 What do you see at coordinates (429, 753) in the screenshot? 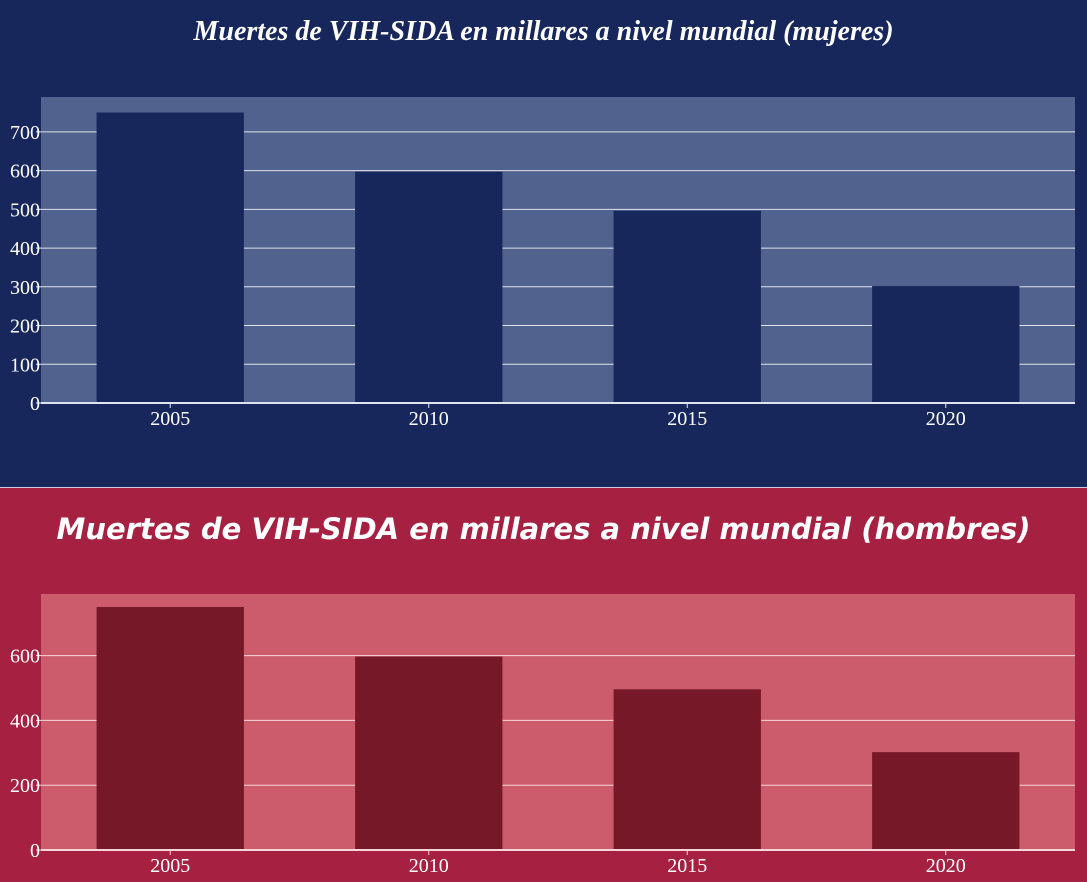
I see `bar-2010-men` at bounding box center [429, 753].